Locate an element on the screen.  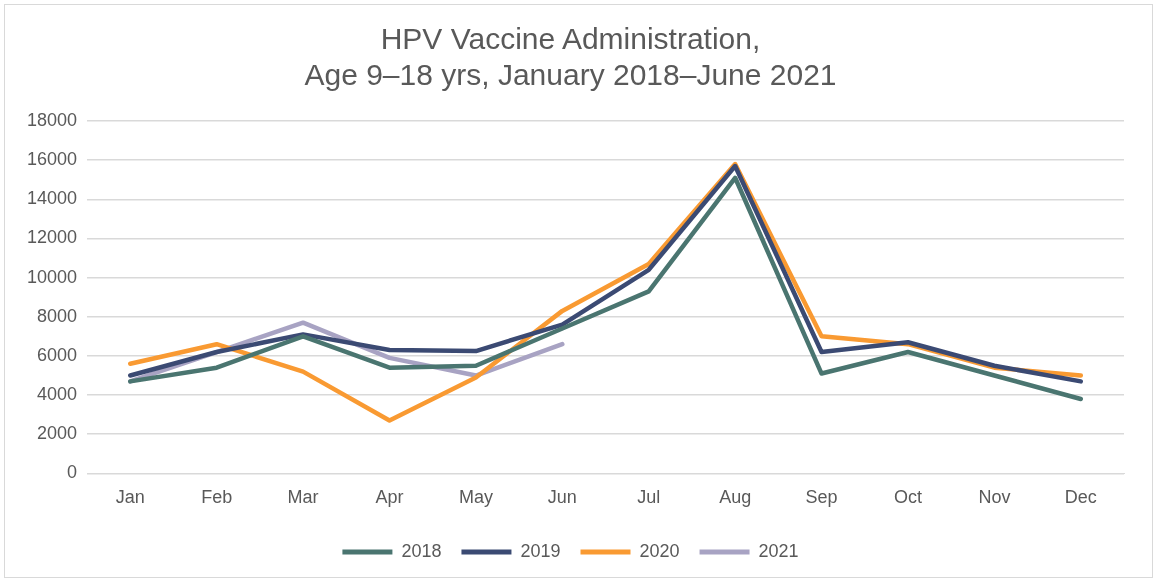
y-tick-label: 18000 is located at coordinates (52, 119).